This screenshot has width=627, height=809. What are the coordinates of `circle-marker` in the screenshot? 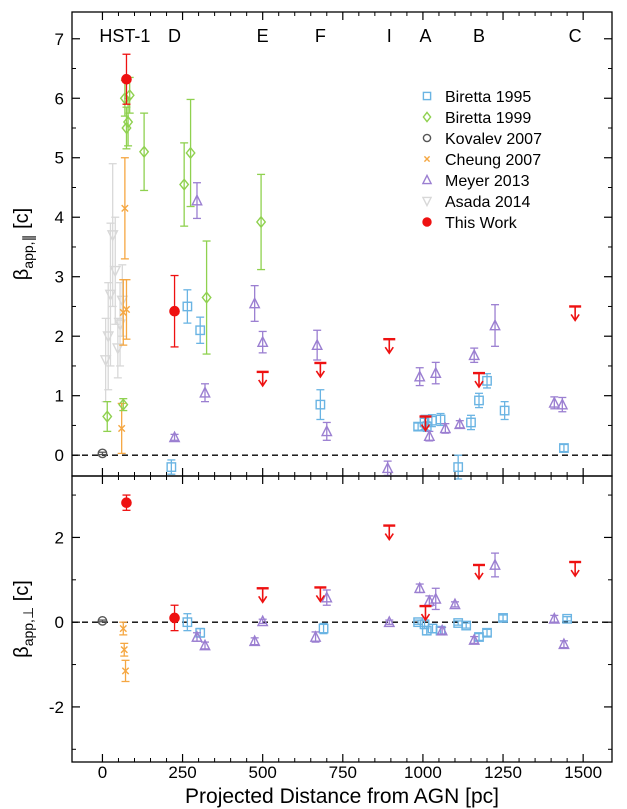 It's located at (102, 621).